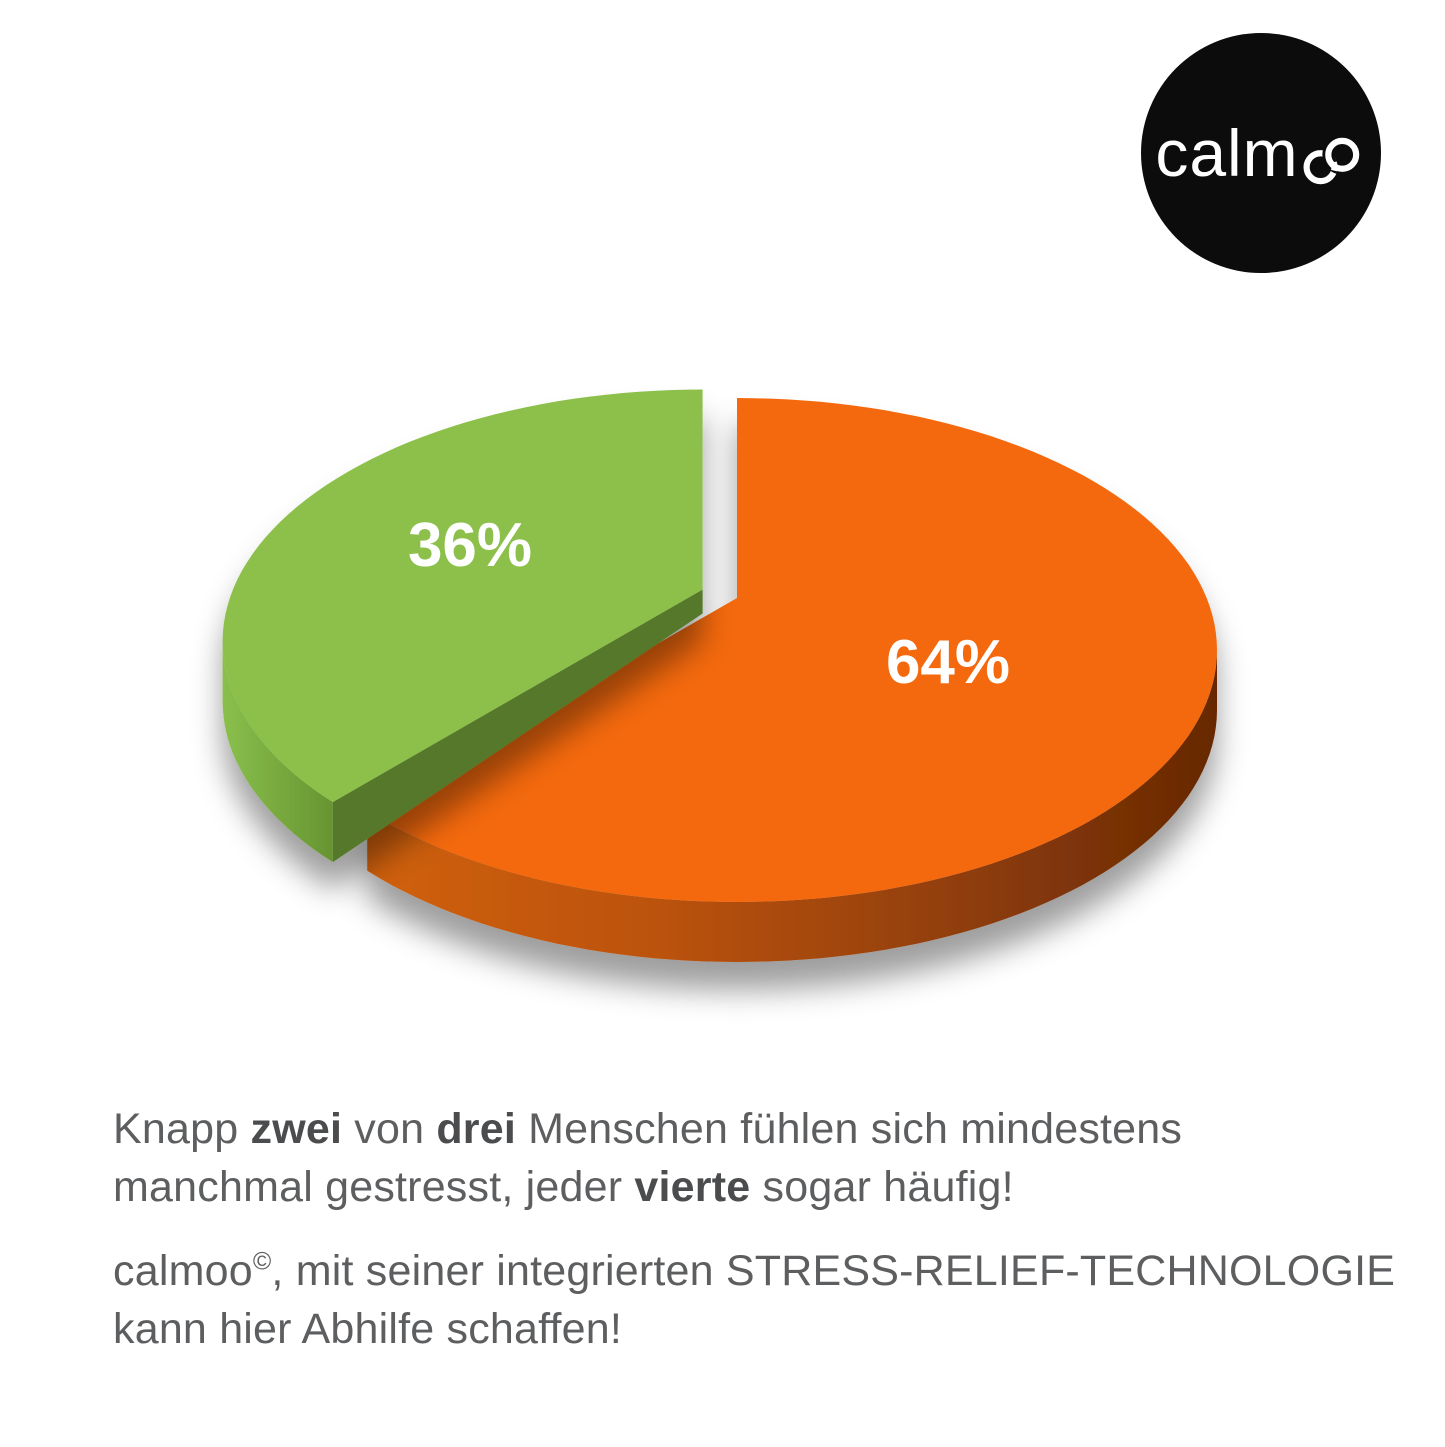 The width and height of the screenshot is (1445, 1447). I want to click on slice-label: 64%, so click(948, 662).